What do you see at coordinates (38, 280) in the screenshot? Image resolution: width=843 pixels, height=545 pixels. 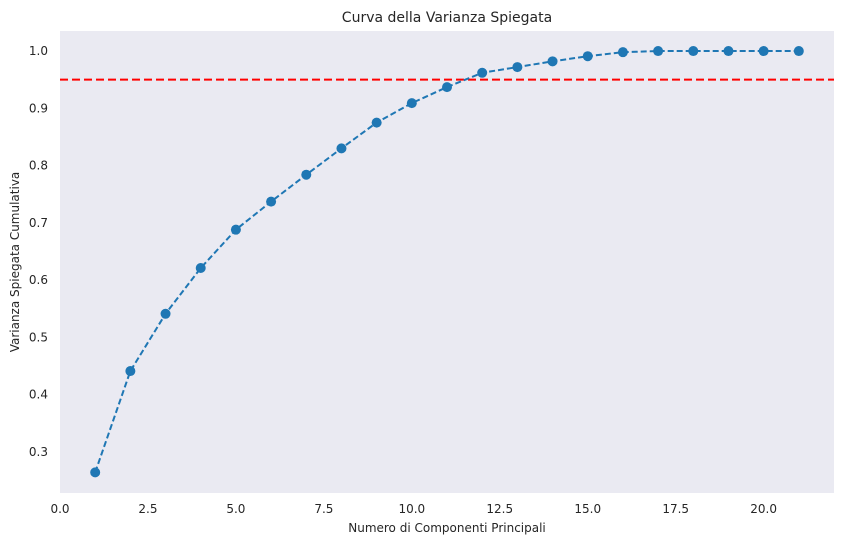 I see `y-tick-label: 0.6` at bounding box center [38, 280].